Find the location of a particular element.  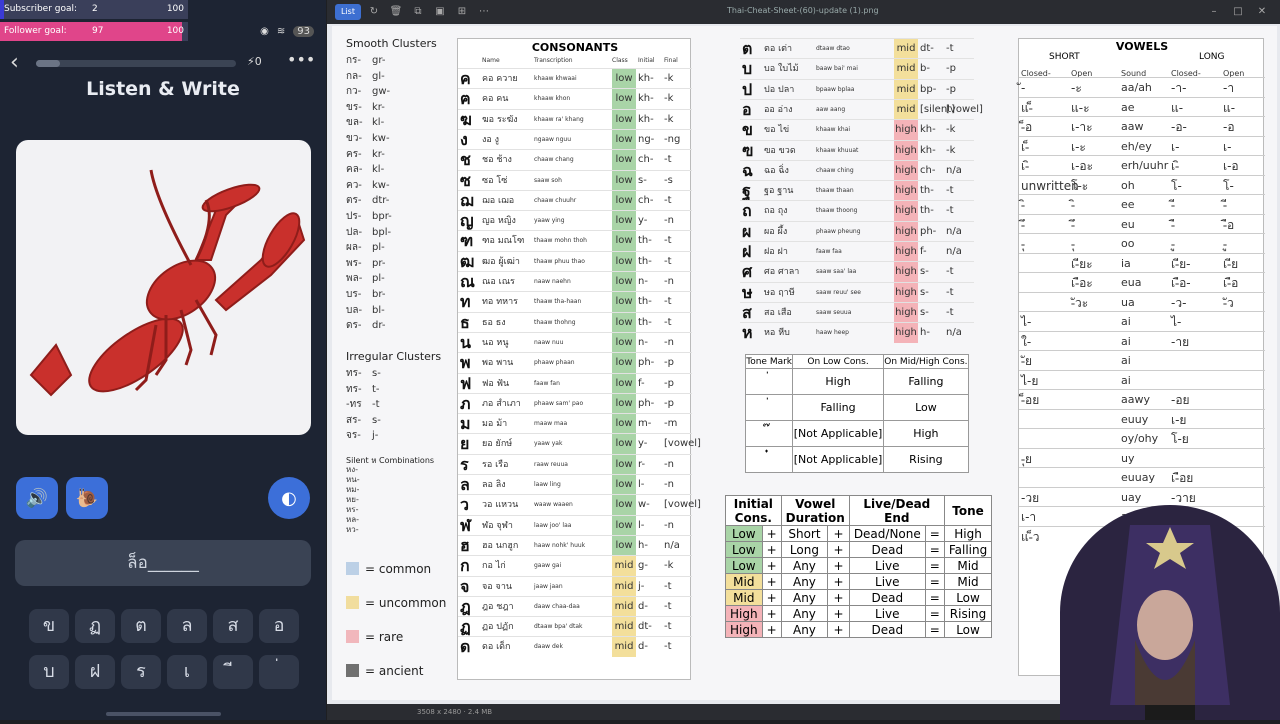

vowel-cell: -็อ is located at coordinates (1027, 127).